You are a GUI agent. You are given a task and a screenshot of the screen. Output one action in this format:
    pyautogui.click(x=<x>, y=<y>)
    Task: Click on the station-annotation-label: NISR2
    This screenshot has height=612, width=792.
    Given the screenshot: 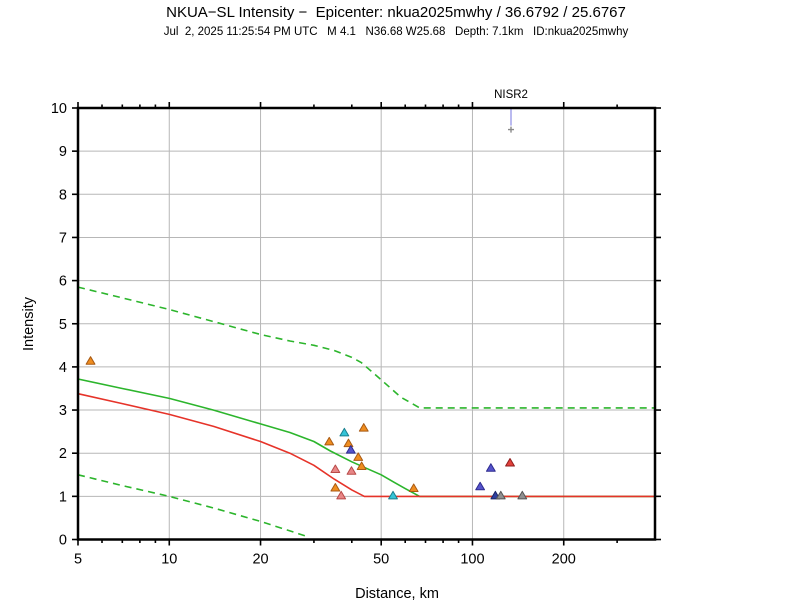 What is the action you would take?
    pyautogui.click(x=511, y=95)
    